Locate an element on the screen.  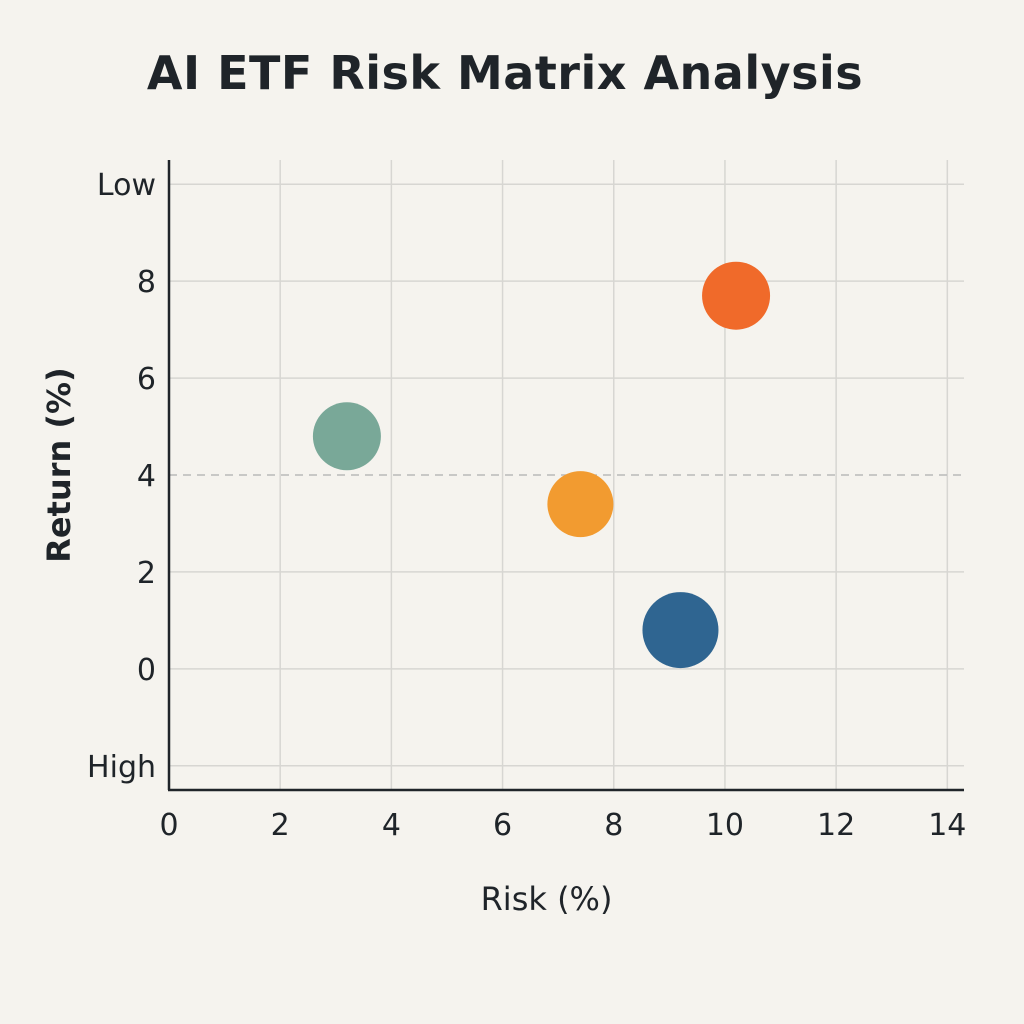
y-tick-label: Low is located at coordinates (126, 185).